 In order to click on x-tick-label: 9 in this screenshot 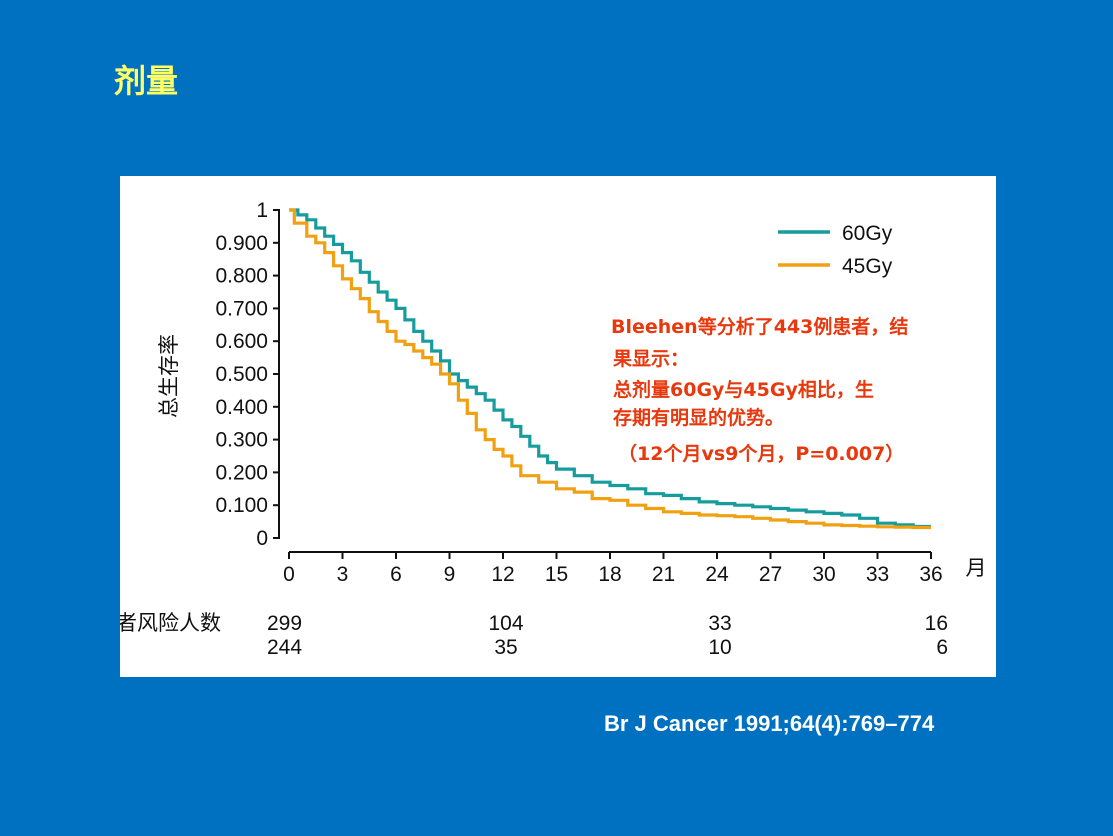, I will do `click(450, 574)`.